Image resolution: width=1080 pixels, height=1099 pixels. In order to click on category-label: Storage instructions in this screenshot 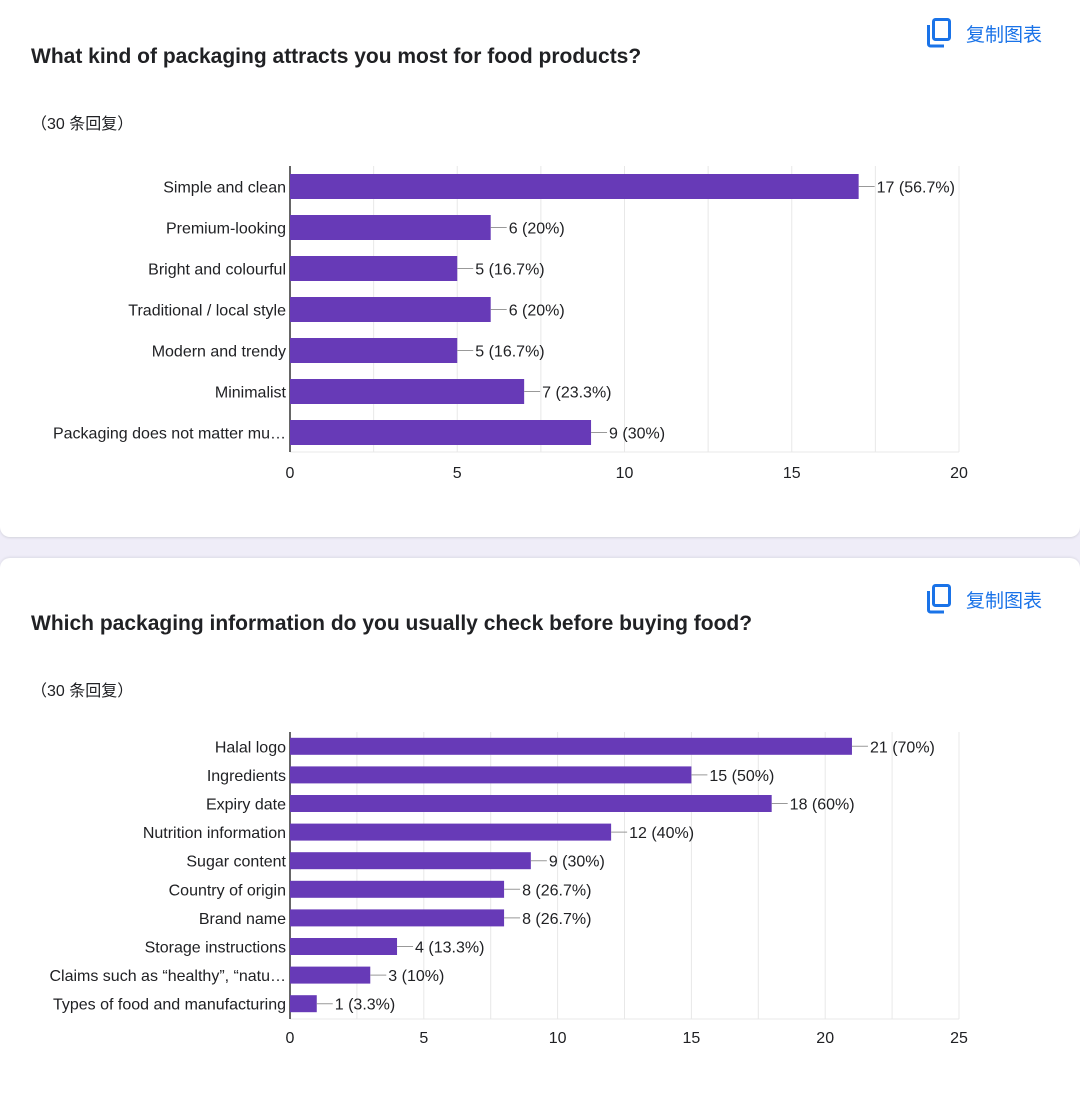, I will do `click(215, 948)`.